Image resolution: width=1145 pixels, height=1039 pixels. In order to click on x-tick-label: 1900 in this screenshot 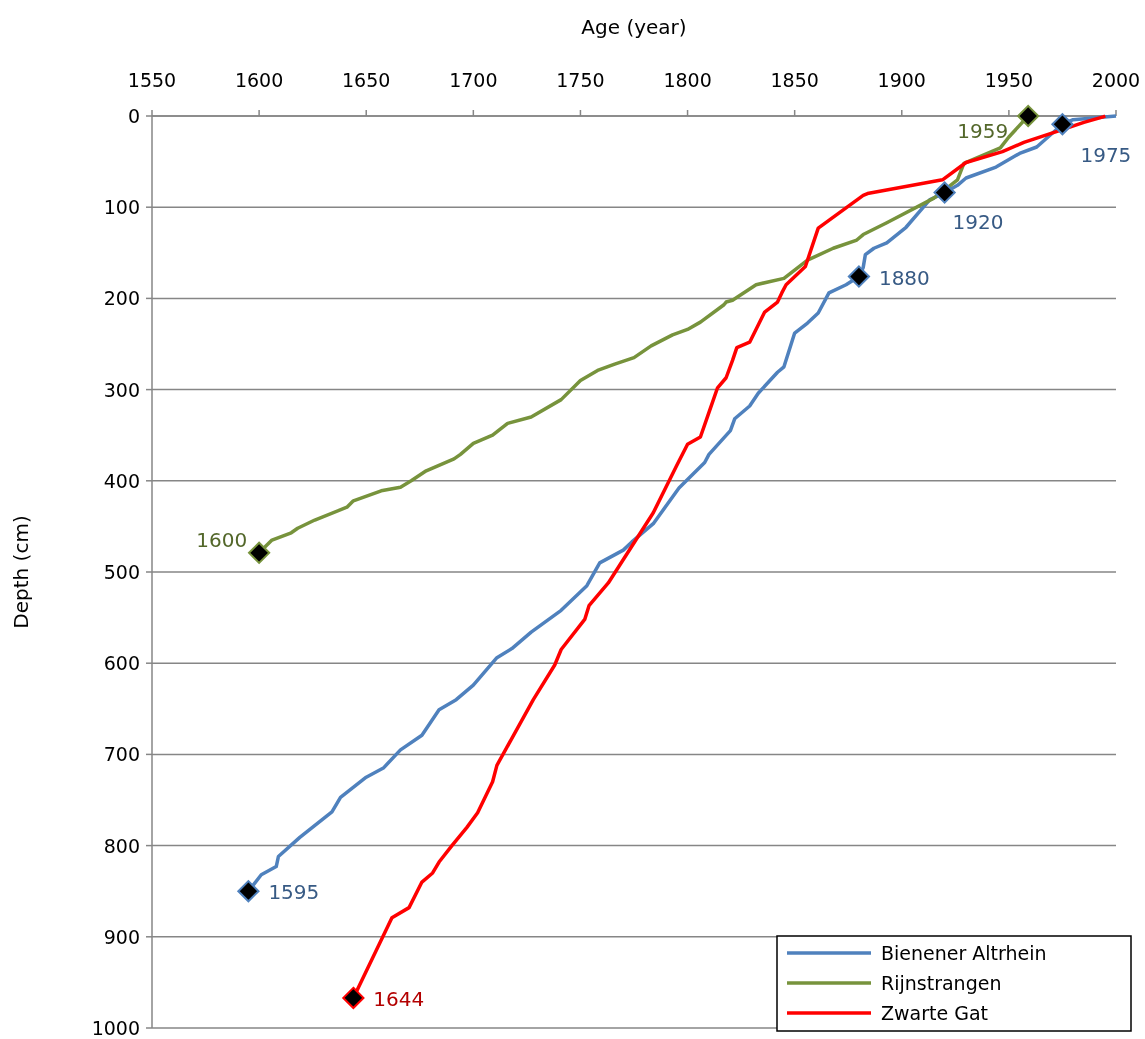, I will do `click(901, 80)`.